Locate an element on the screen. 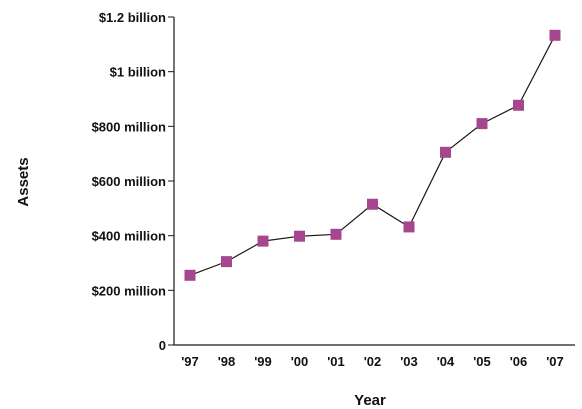 This screenshot has width=582, height=409. x-tick-label: '00 is located at coordinates (300, 361).